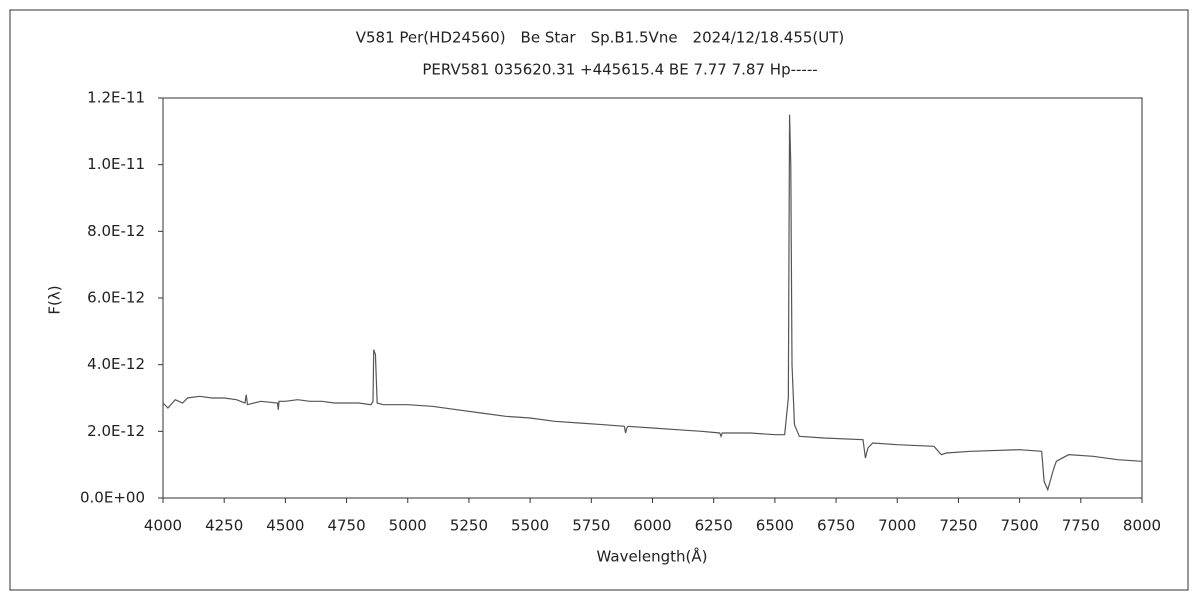 The image size is (1200, 600). What do you see at coordinates (285, 526) in the screenshot?
I see `x-tick-label: 4500` at bounding box center [285, 526].